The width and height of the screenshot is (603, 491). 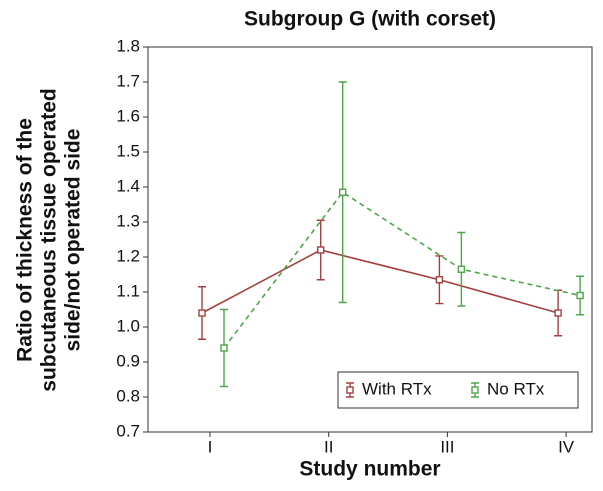 I want to click on y-axis-label: subcutaneous tissue operated, so click(x=49, y=239).